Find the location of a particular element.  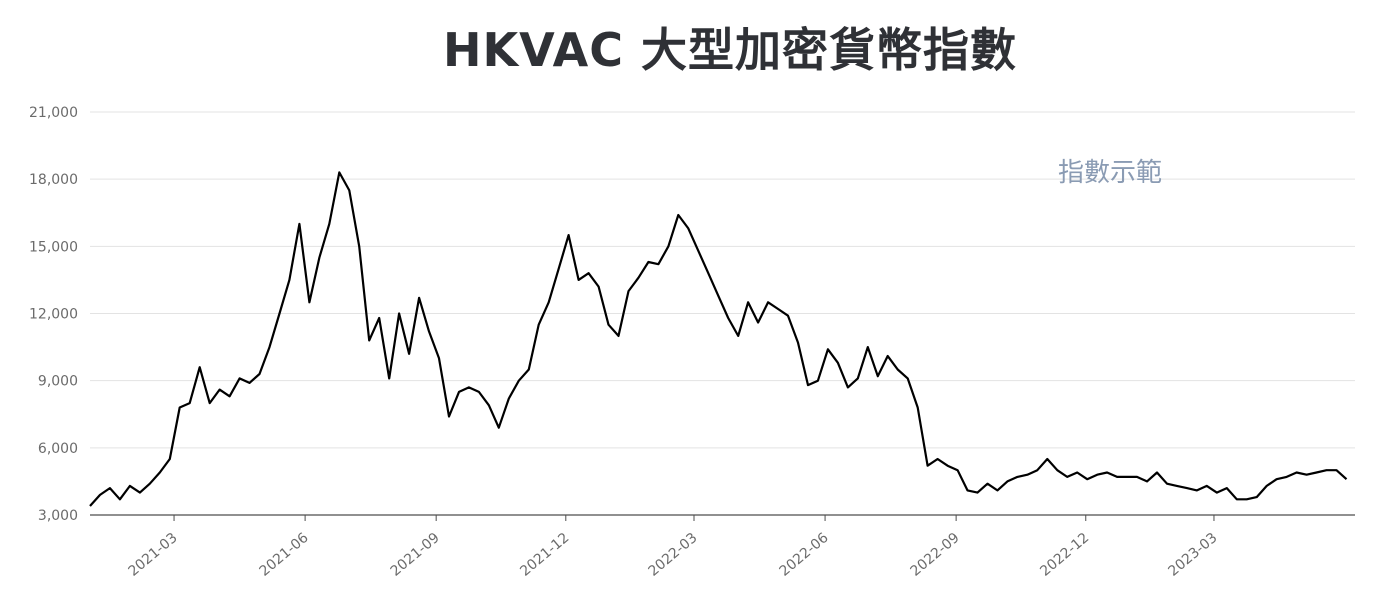

x-tick-label: 2022-03 is located at coordinates (672, 555).